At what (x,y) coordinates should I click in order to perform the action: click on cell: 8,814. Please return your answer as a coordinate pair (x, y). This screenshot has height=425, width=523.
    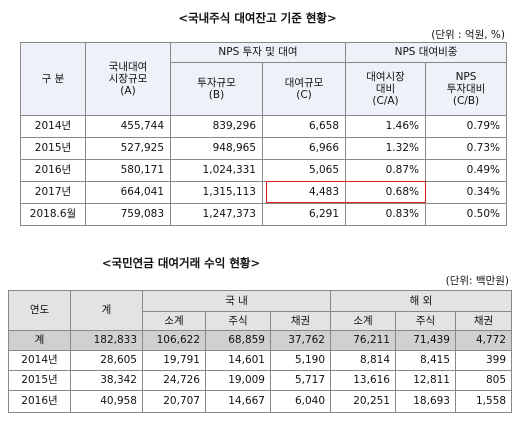
    Looking at the image, I should click on (363, 360).